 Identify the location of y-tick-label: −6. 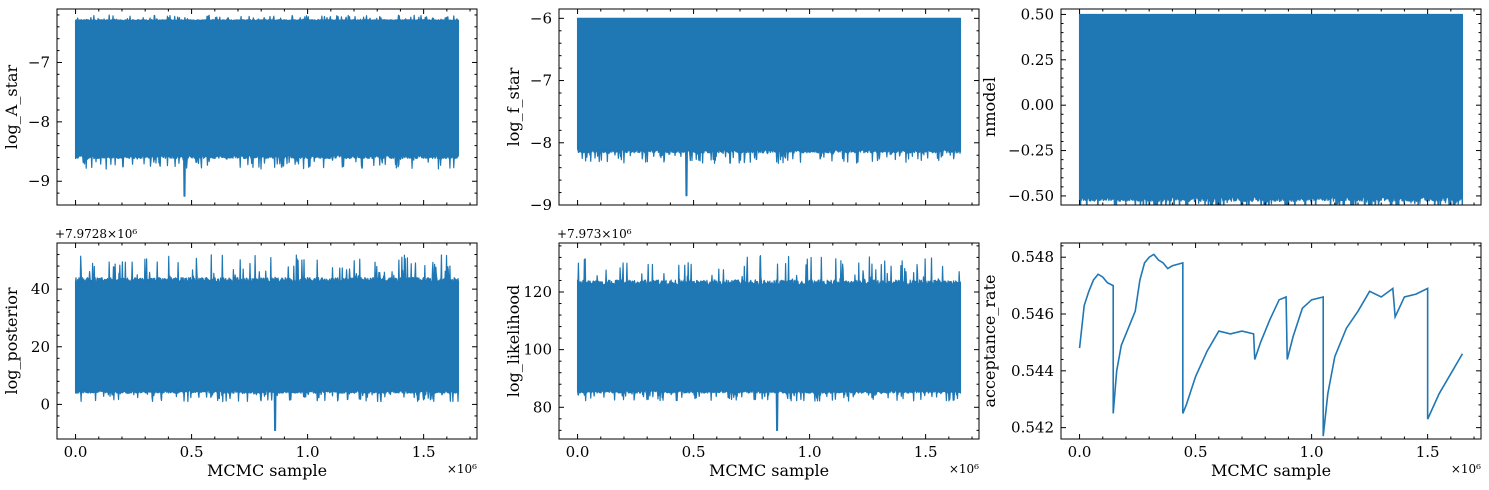
(541, 18).